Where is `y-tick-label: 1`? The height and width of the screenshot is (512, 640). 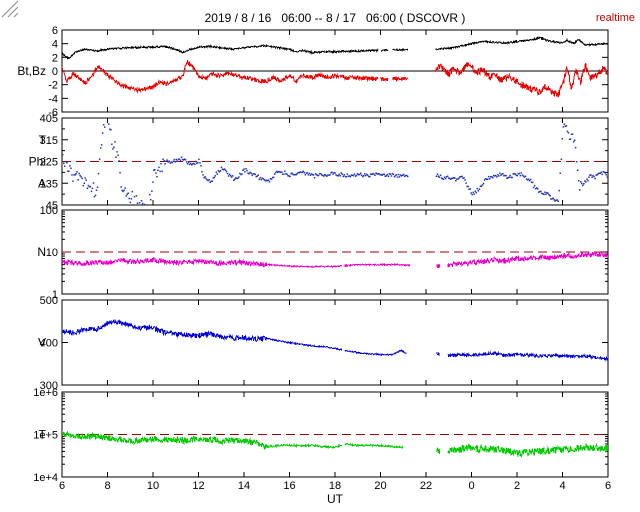 y-tick-label: 1 is located at coordinates (55, 295).